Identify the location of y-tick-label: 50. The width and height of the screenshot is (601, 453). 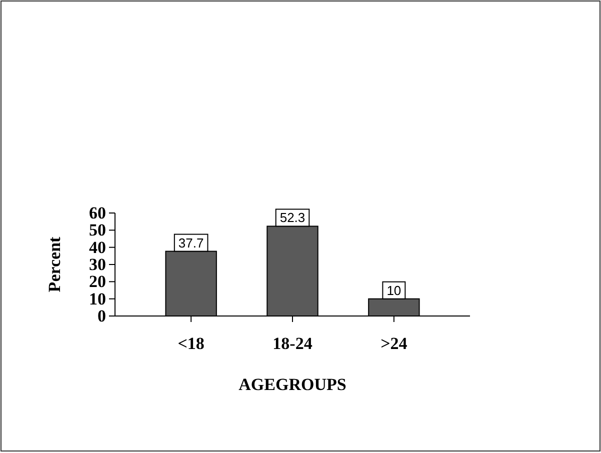
(97, 230).